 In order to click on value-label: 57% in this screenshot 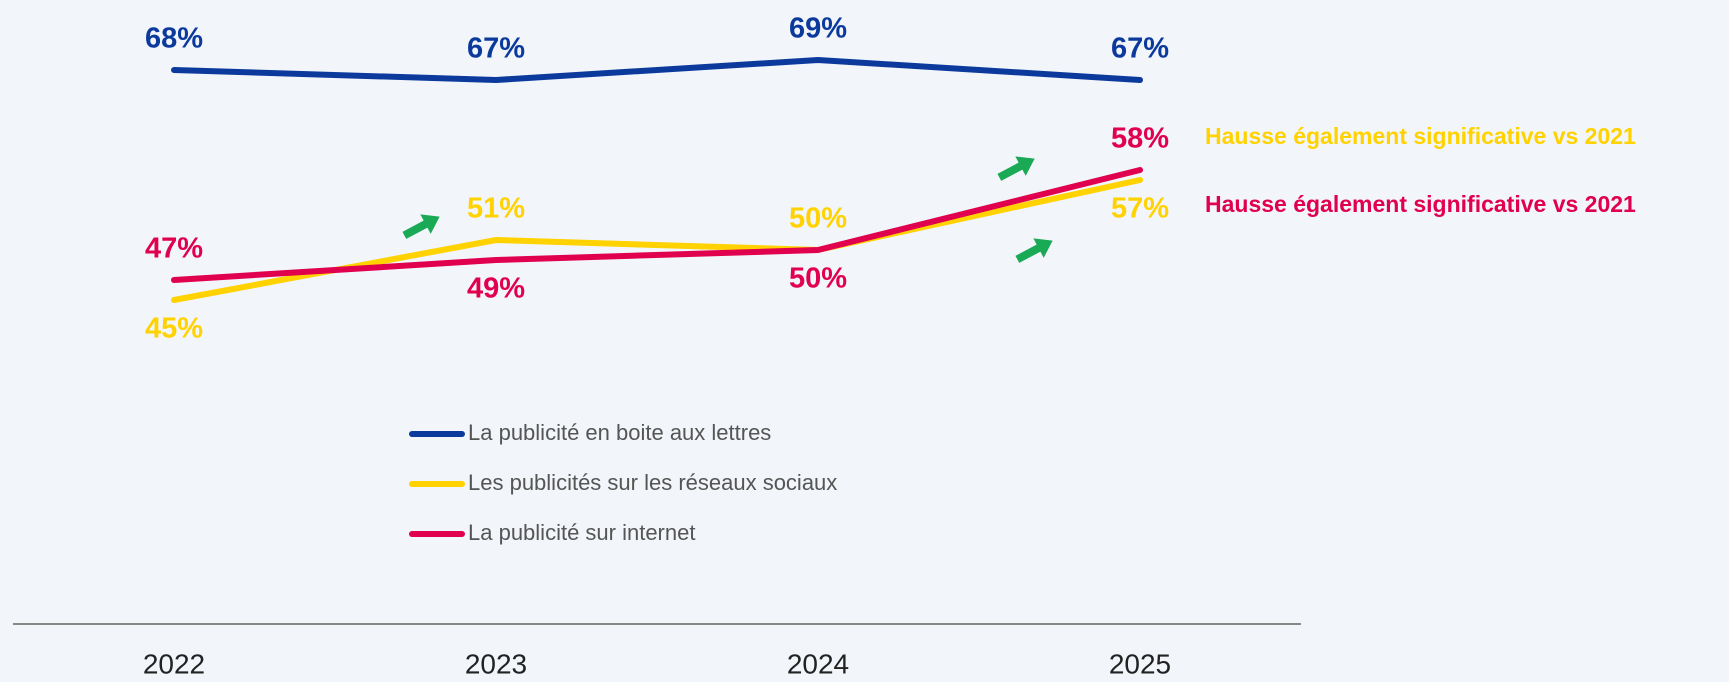, I will do `click(1140, 209)`.